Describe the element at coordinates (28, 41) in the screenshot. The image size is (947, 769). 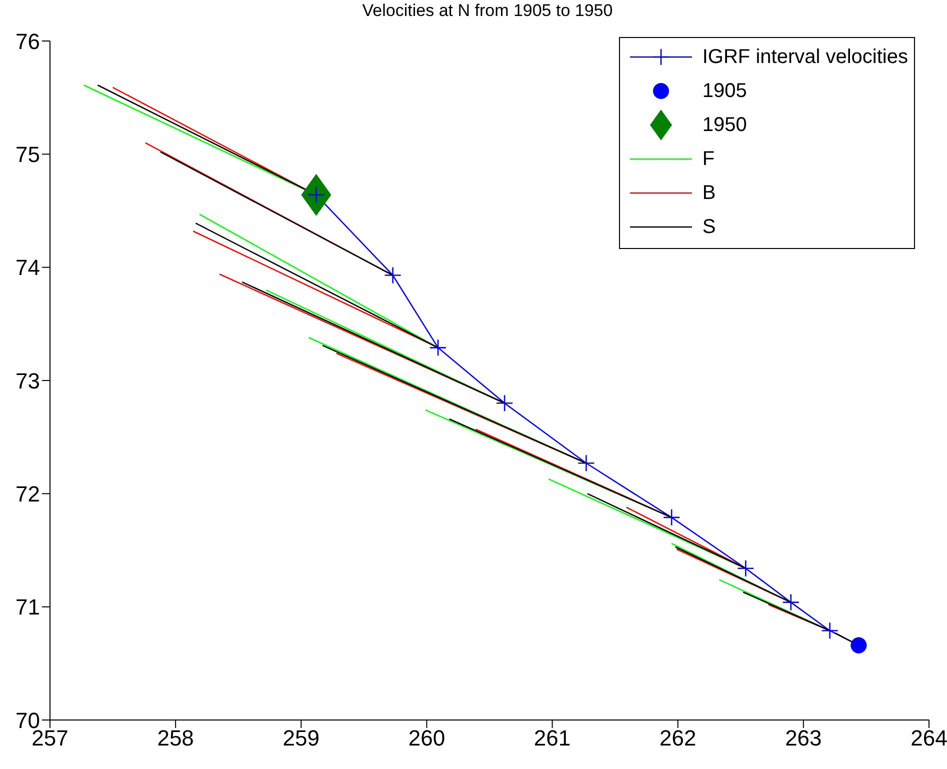
I see `y-tick-label: 76` at that location.